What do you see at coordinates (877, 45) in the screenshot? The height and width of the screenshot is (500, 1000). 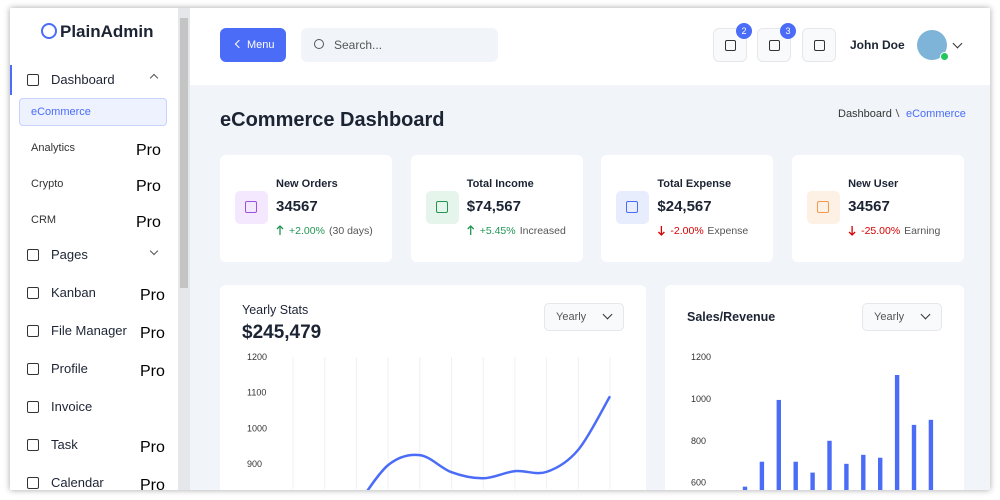 I see `user-name: John Doe` at bounding box center [877, 45].